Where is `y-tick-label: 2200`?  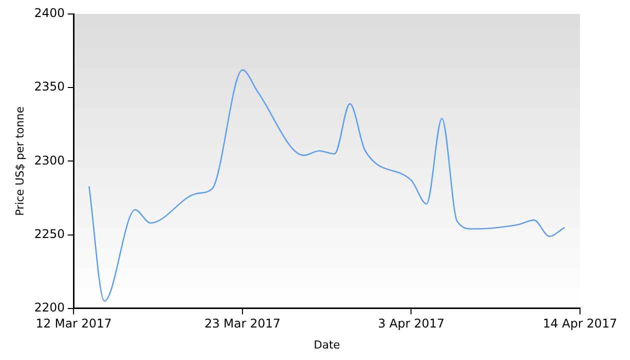
y-tick-label: 2200 is located at coordinates (49, 307).